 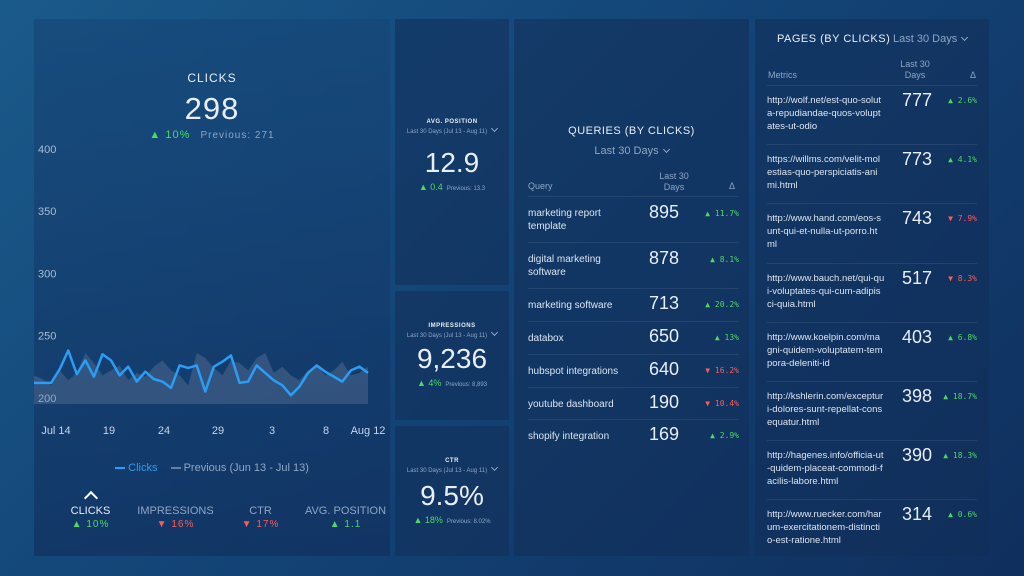 What do you see at coordinates (175, 524) in the screenshot?
I see `tab-impressions-change: ▼ 16%` at bounding box center [175, 524].